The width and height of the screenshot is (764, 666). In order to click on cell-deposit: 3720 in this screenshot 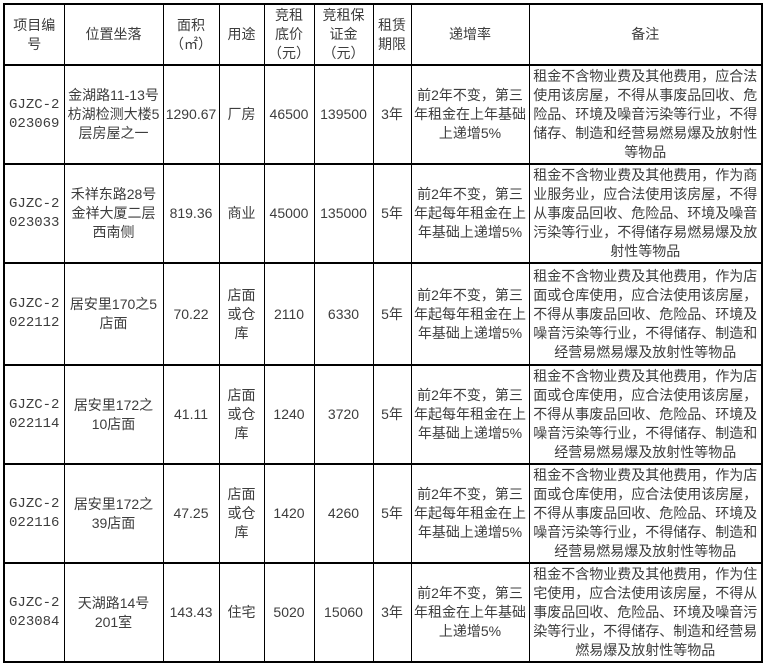, I will do `click(343, 414)`.